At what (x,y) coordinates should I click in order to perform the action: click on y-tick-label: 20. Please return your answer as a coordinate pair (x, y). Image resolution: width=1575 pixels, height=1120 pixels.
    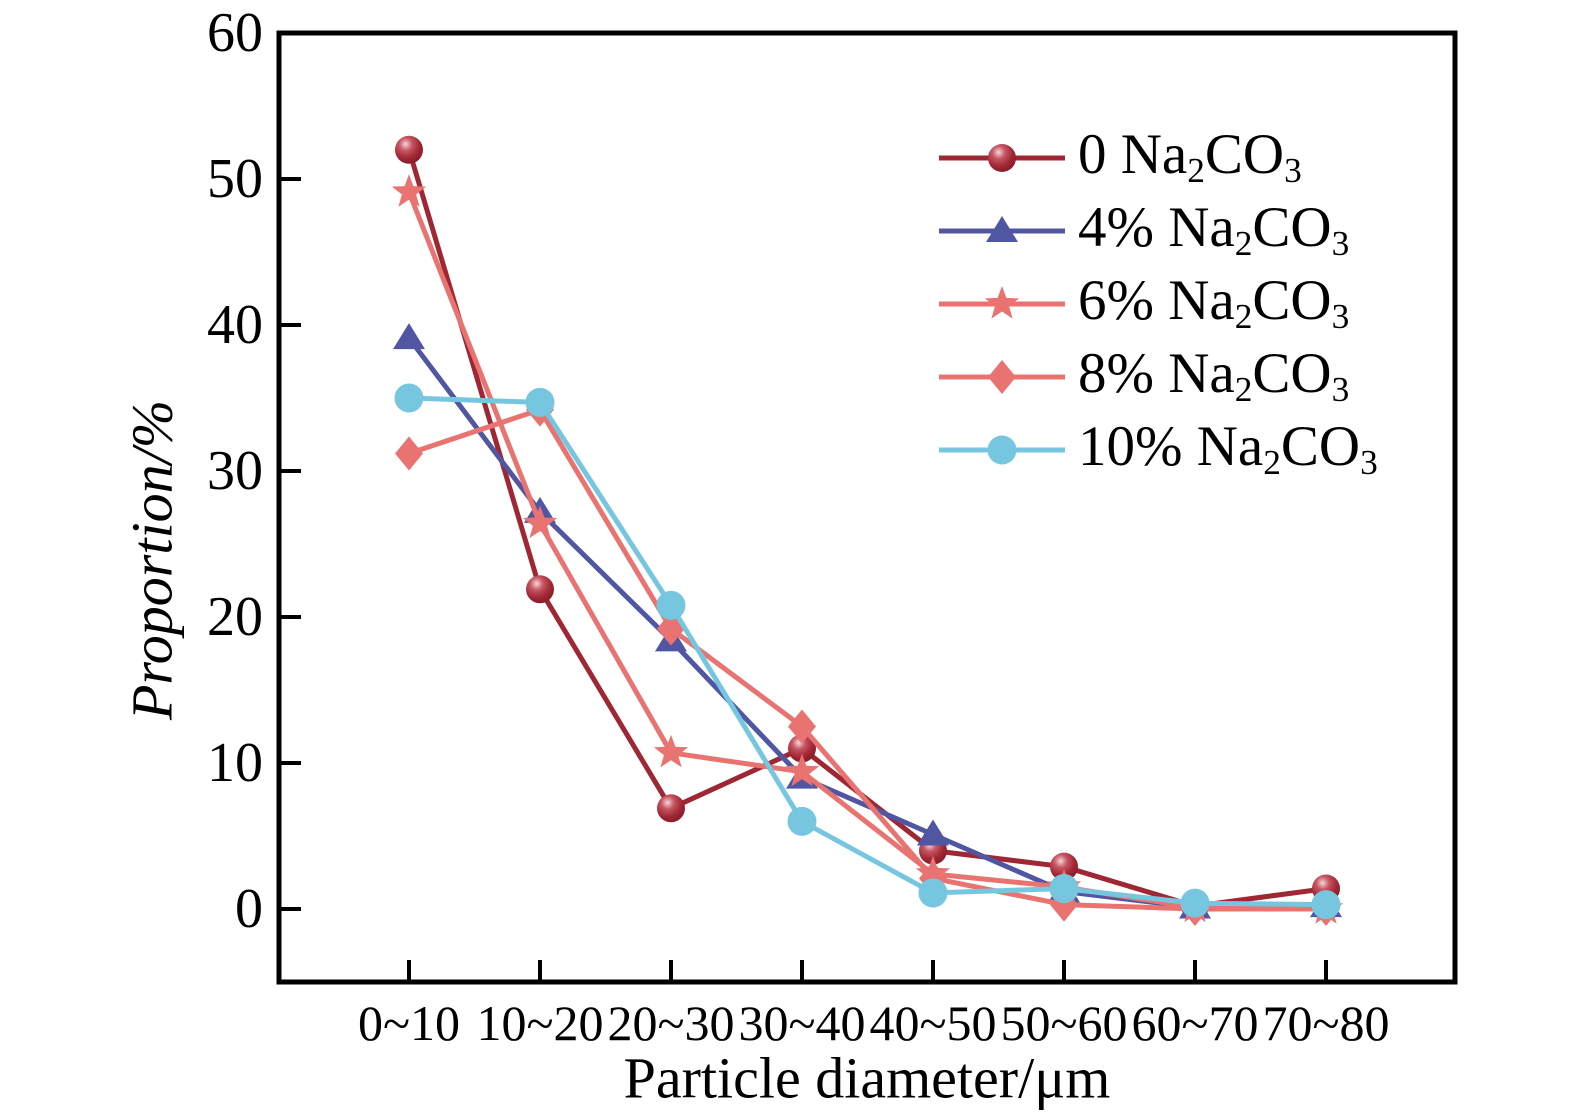
    Looking at the image, I should click on (235, 617).